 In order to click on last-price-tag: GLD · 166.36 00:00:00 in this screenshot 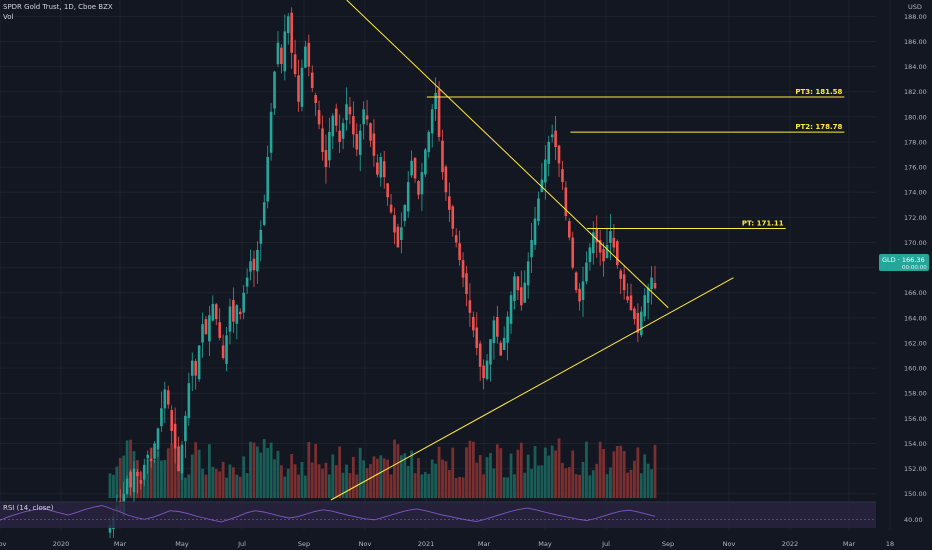, I will do `click(904, 262)`.